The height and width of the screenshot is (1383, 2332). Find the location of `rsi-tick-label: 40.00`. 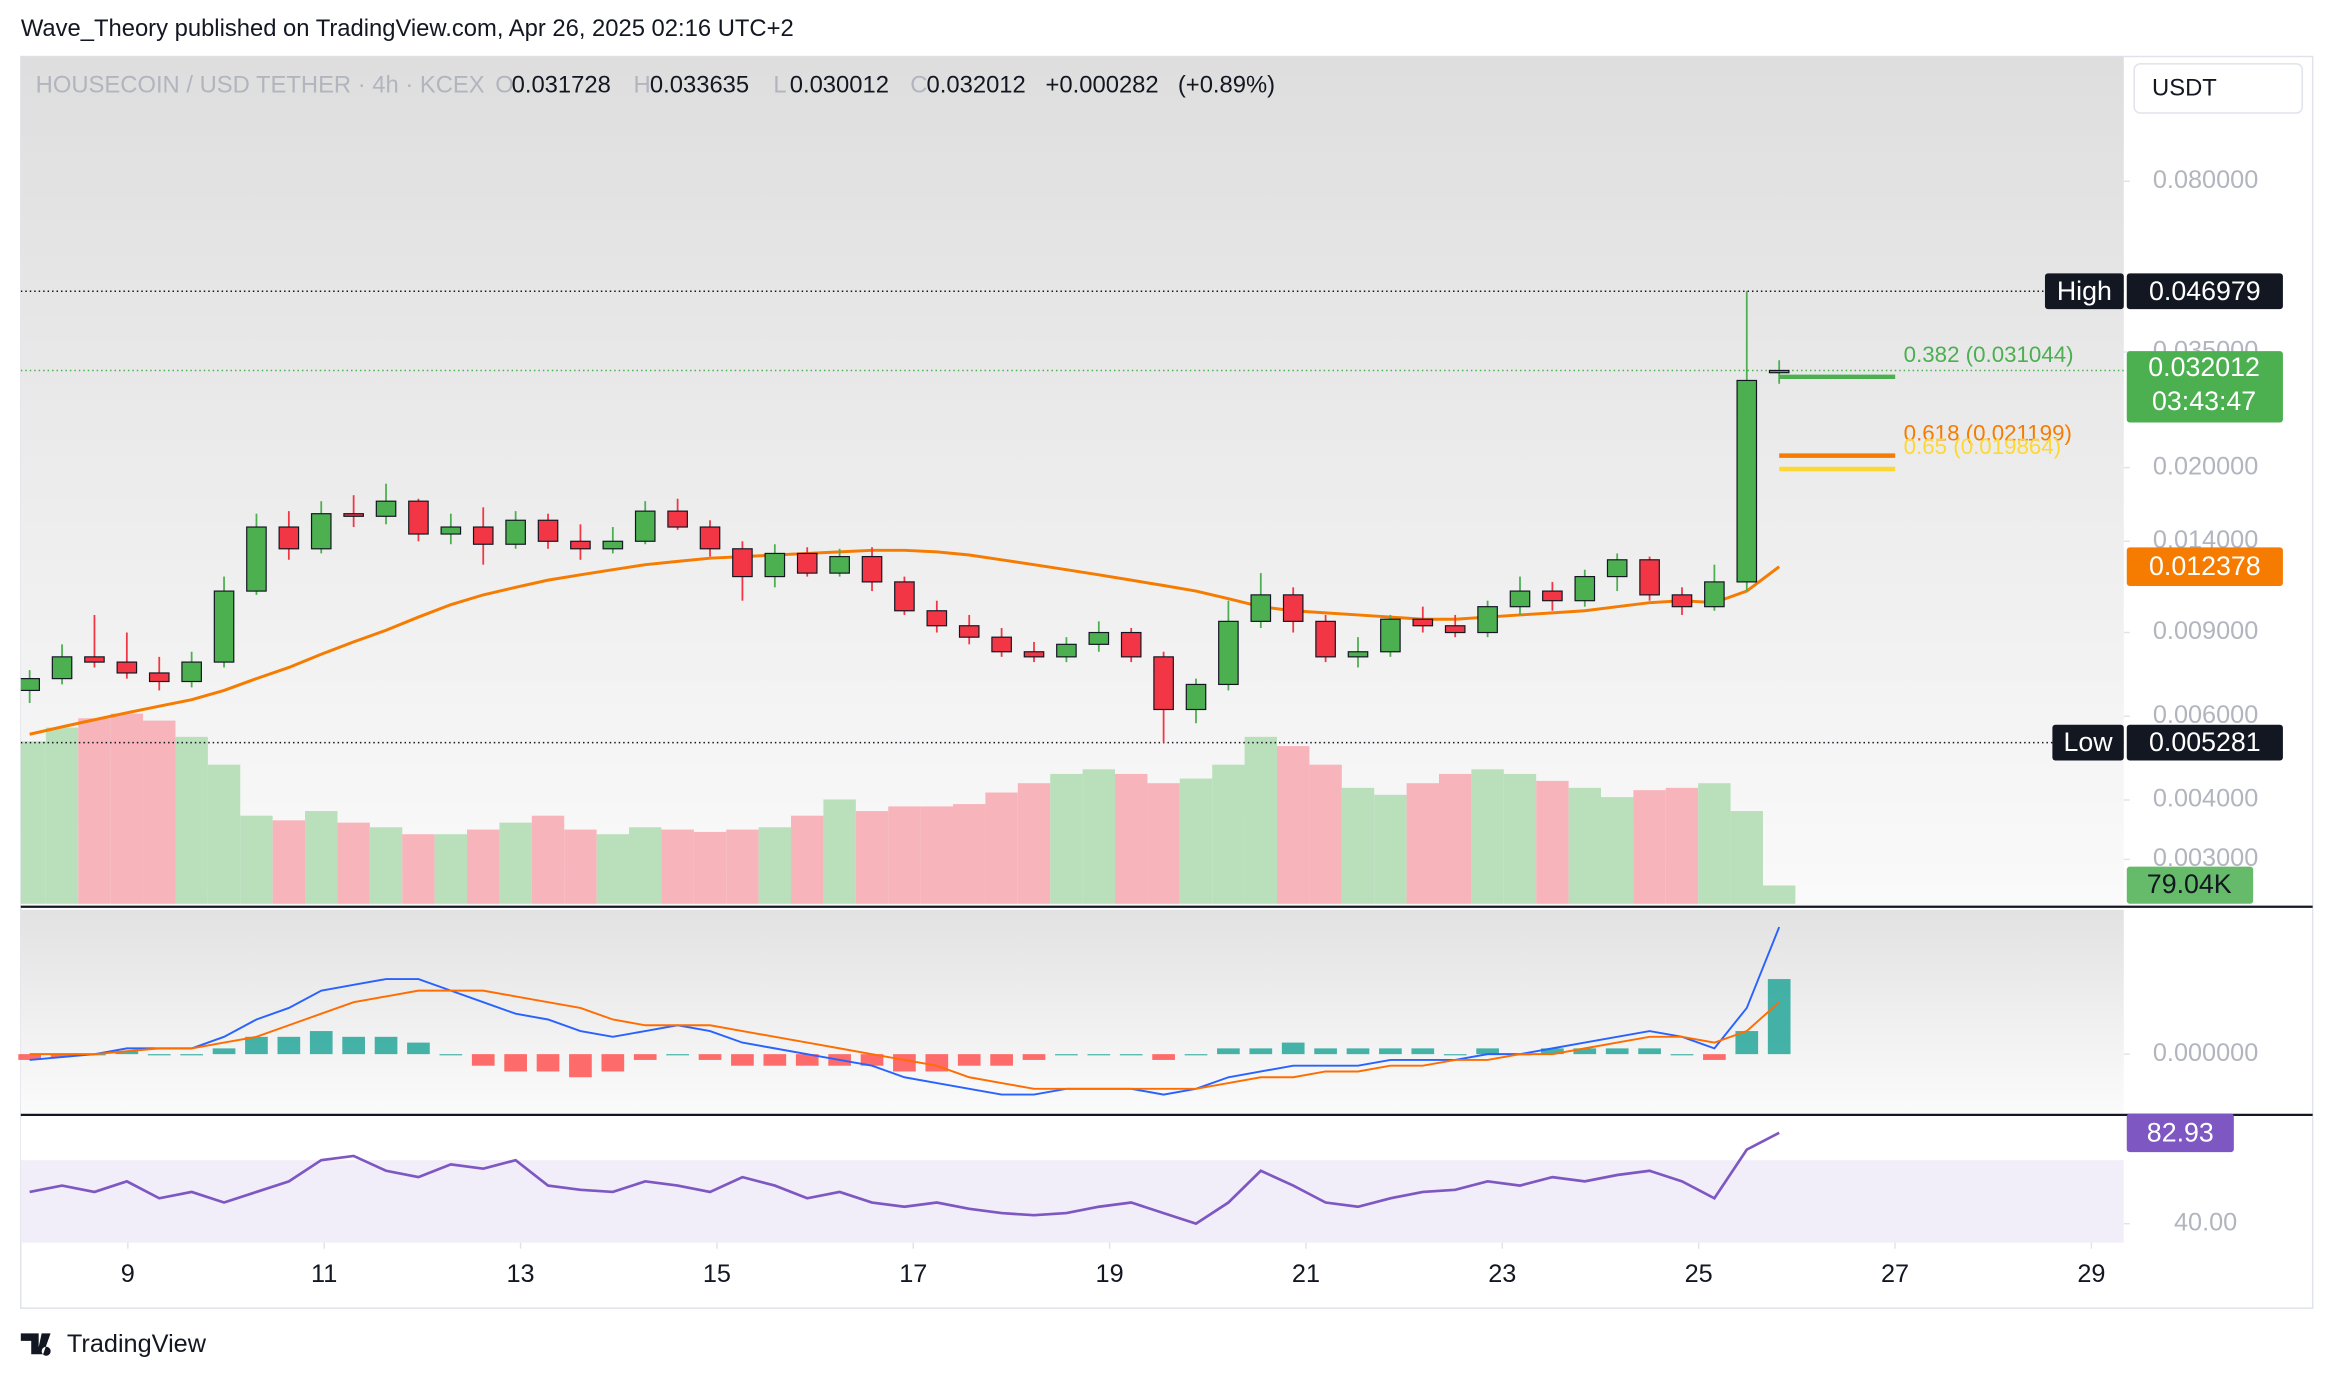

rsi-tick-label: 40.00 is located at coordinates (2205, 1222).